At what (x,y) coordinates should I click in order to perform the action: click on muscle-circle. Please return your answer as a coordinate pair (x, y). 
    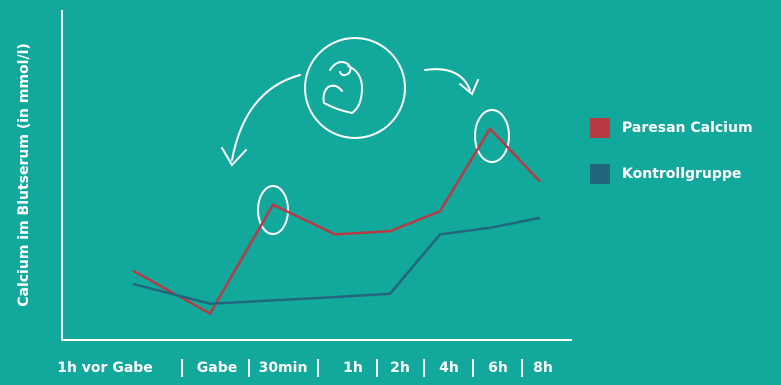
    Looking at the image, I should click on (355, 88).